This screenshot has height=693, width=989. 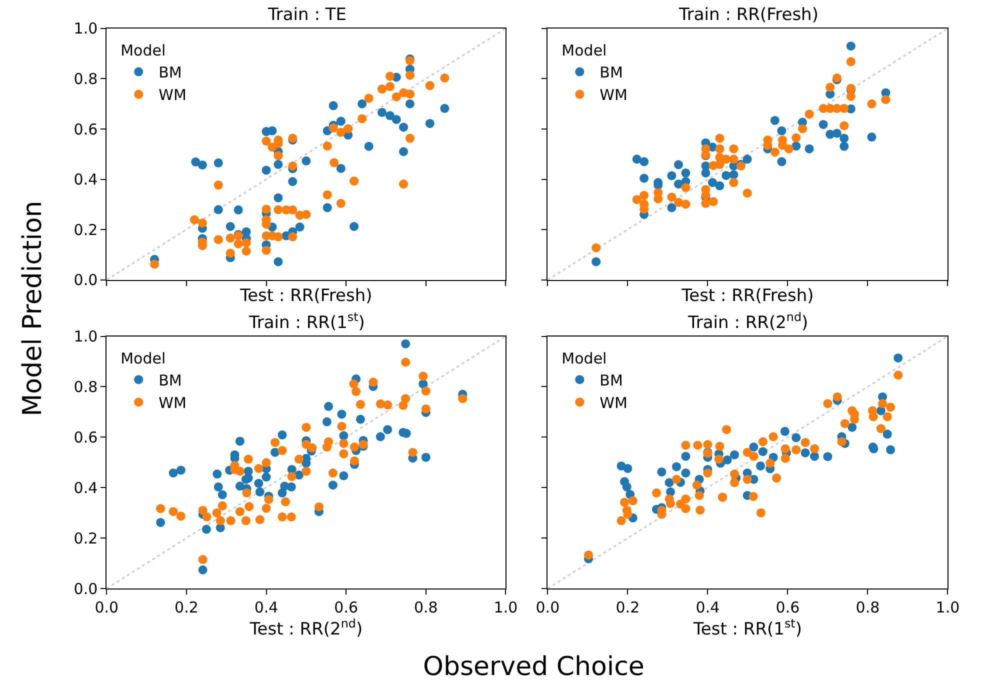 What do you see at coordinates (748, 15) in the screenshot?
I see `chart-title: Train : RR(Fresh)` at bounding box center [748, 15].